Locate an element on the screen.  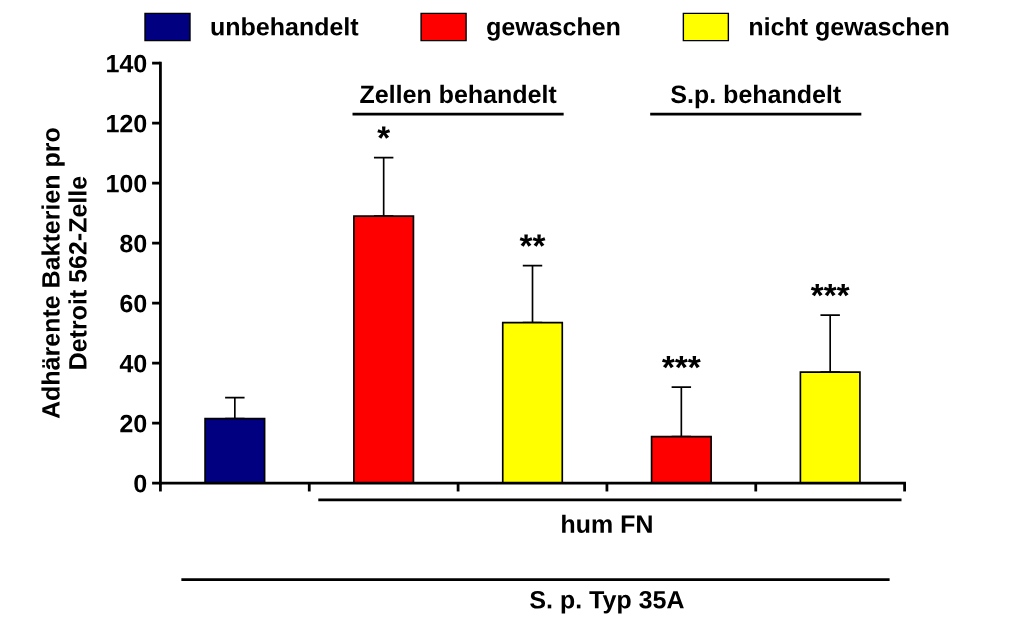
y-tick-label: 120 is located at coordinates (127, 123).